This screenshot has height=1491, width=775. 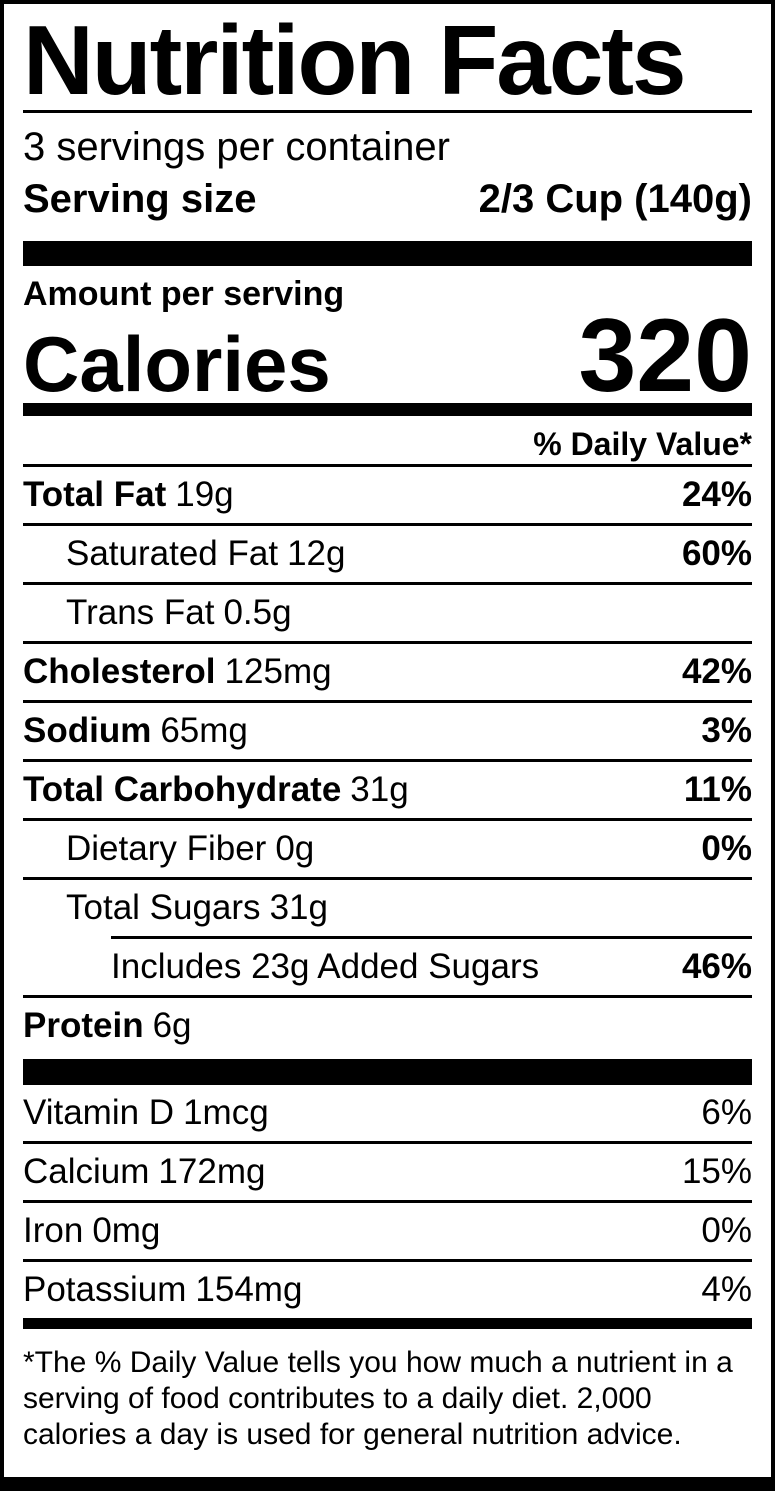 What do you see at coordinates (726, 1112) in the screenshot?
I see `nutrient-dv: 6%` at bounding box center [726, 1112].